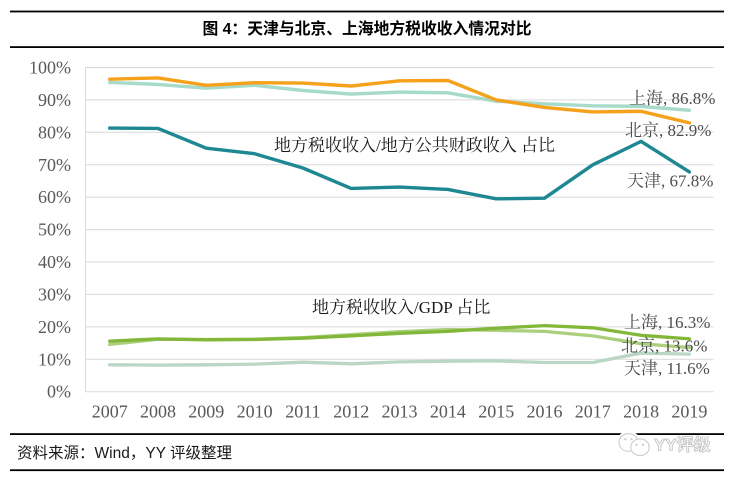 The width and height of the screenshot is (734, 477). I want to click on svg-text: 2008, so click(158, 412).